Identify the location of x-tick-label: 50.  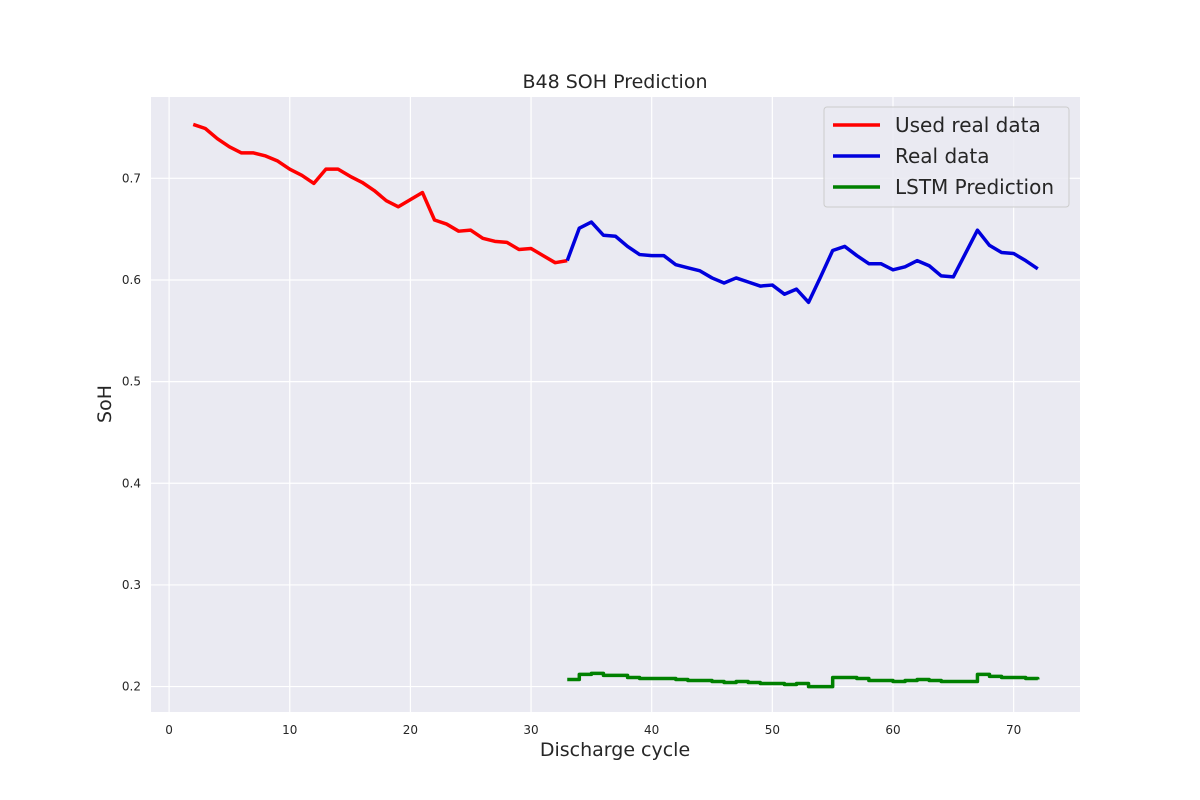
(772, 730).